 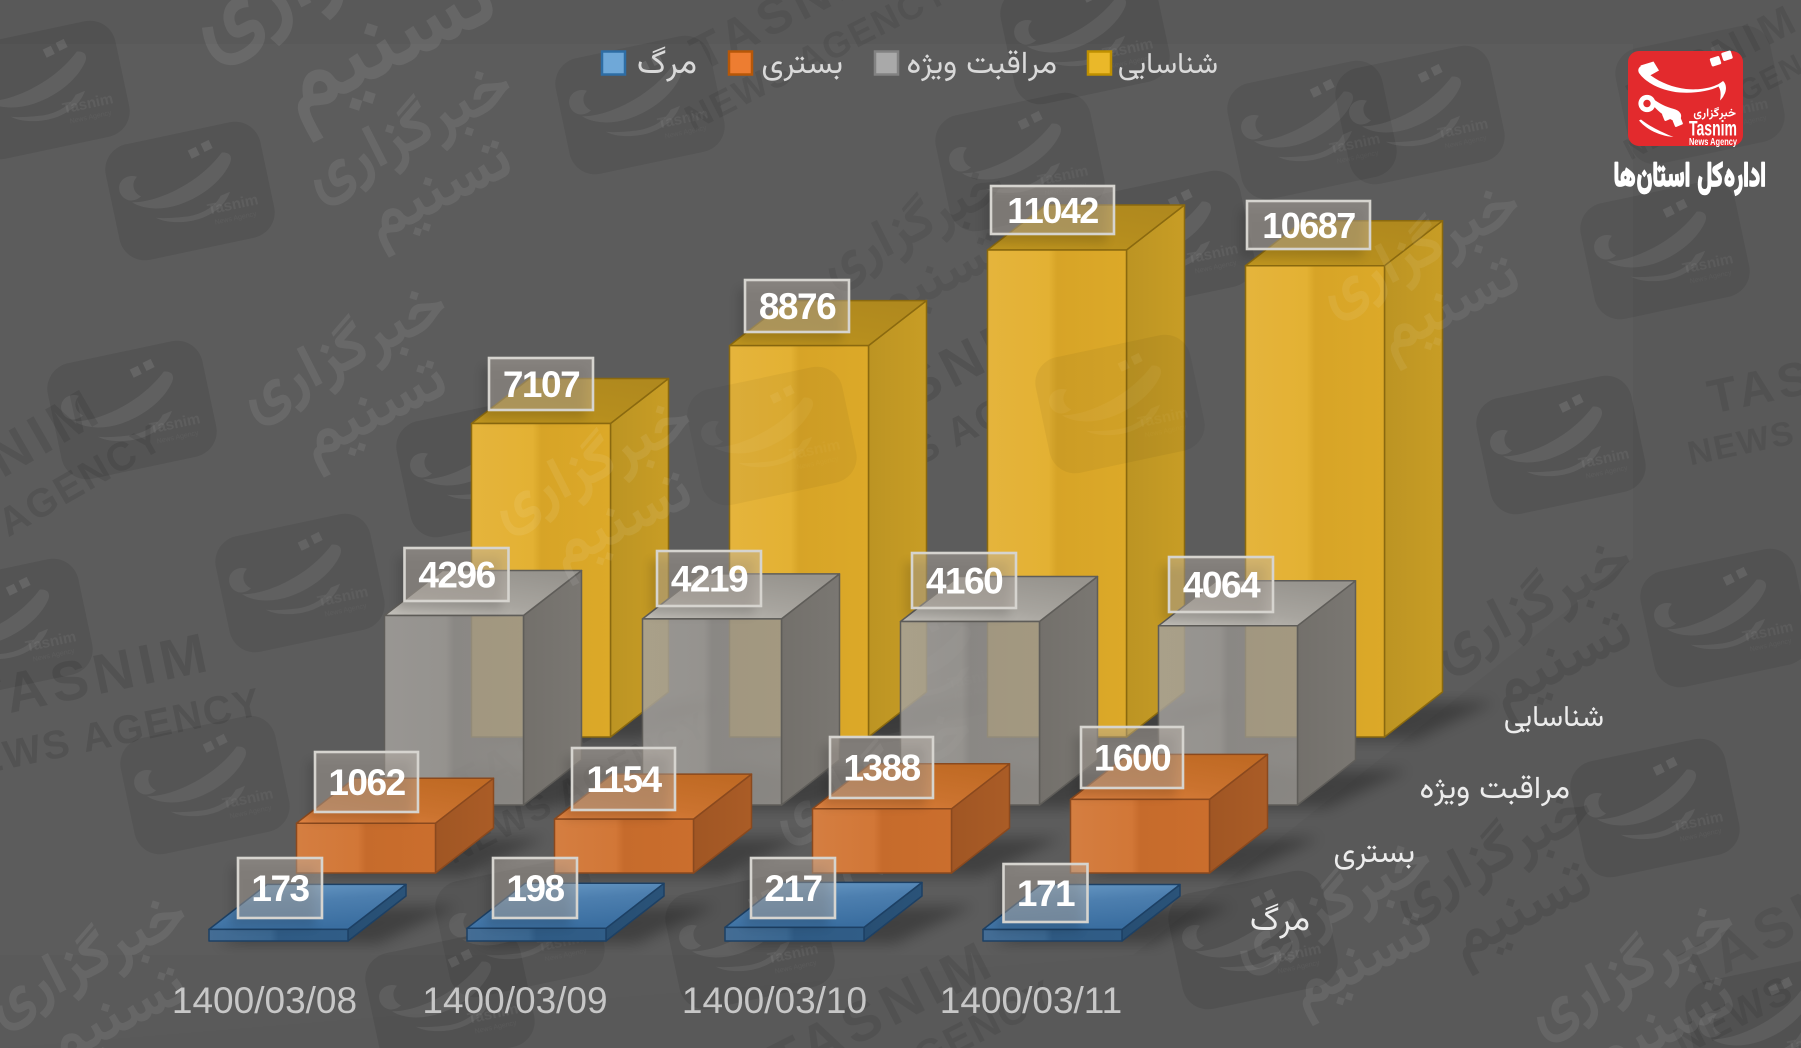 What do you see at coordinates (709, 579) in the screenshot?
I see `svg-text: 4219` at bounding box center [709, 579].